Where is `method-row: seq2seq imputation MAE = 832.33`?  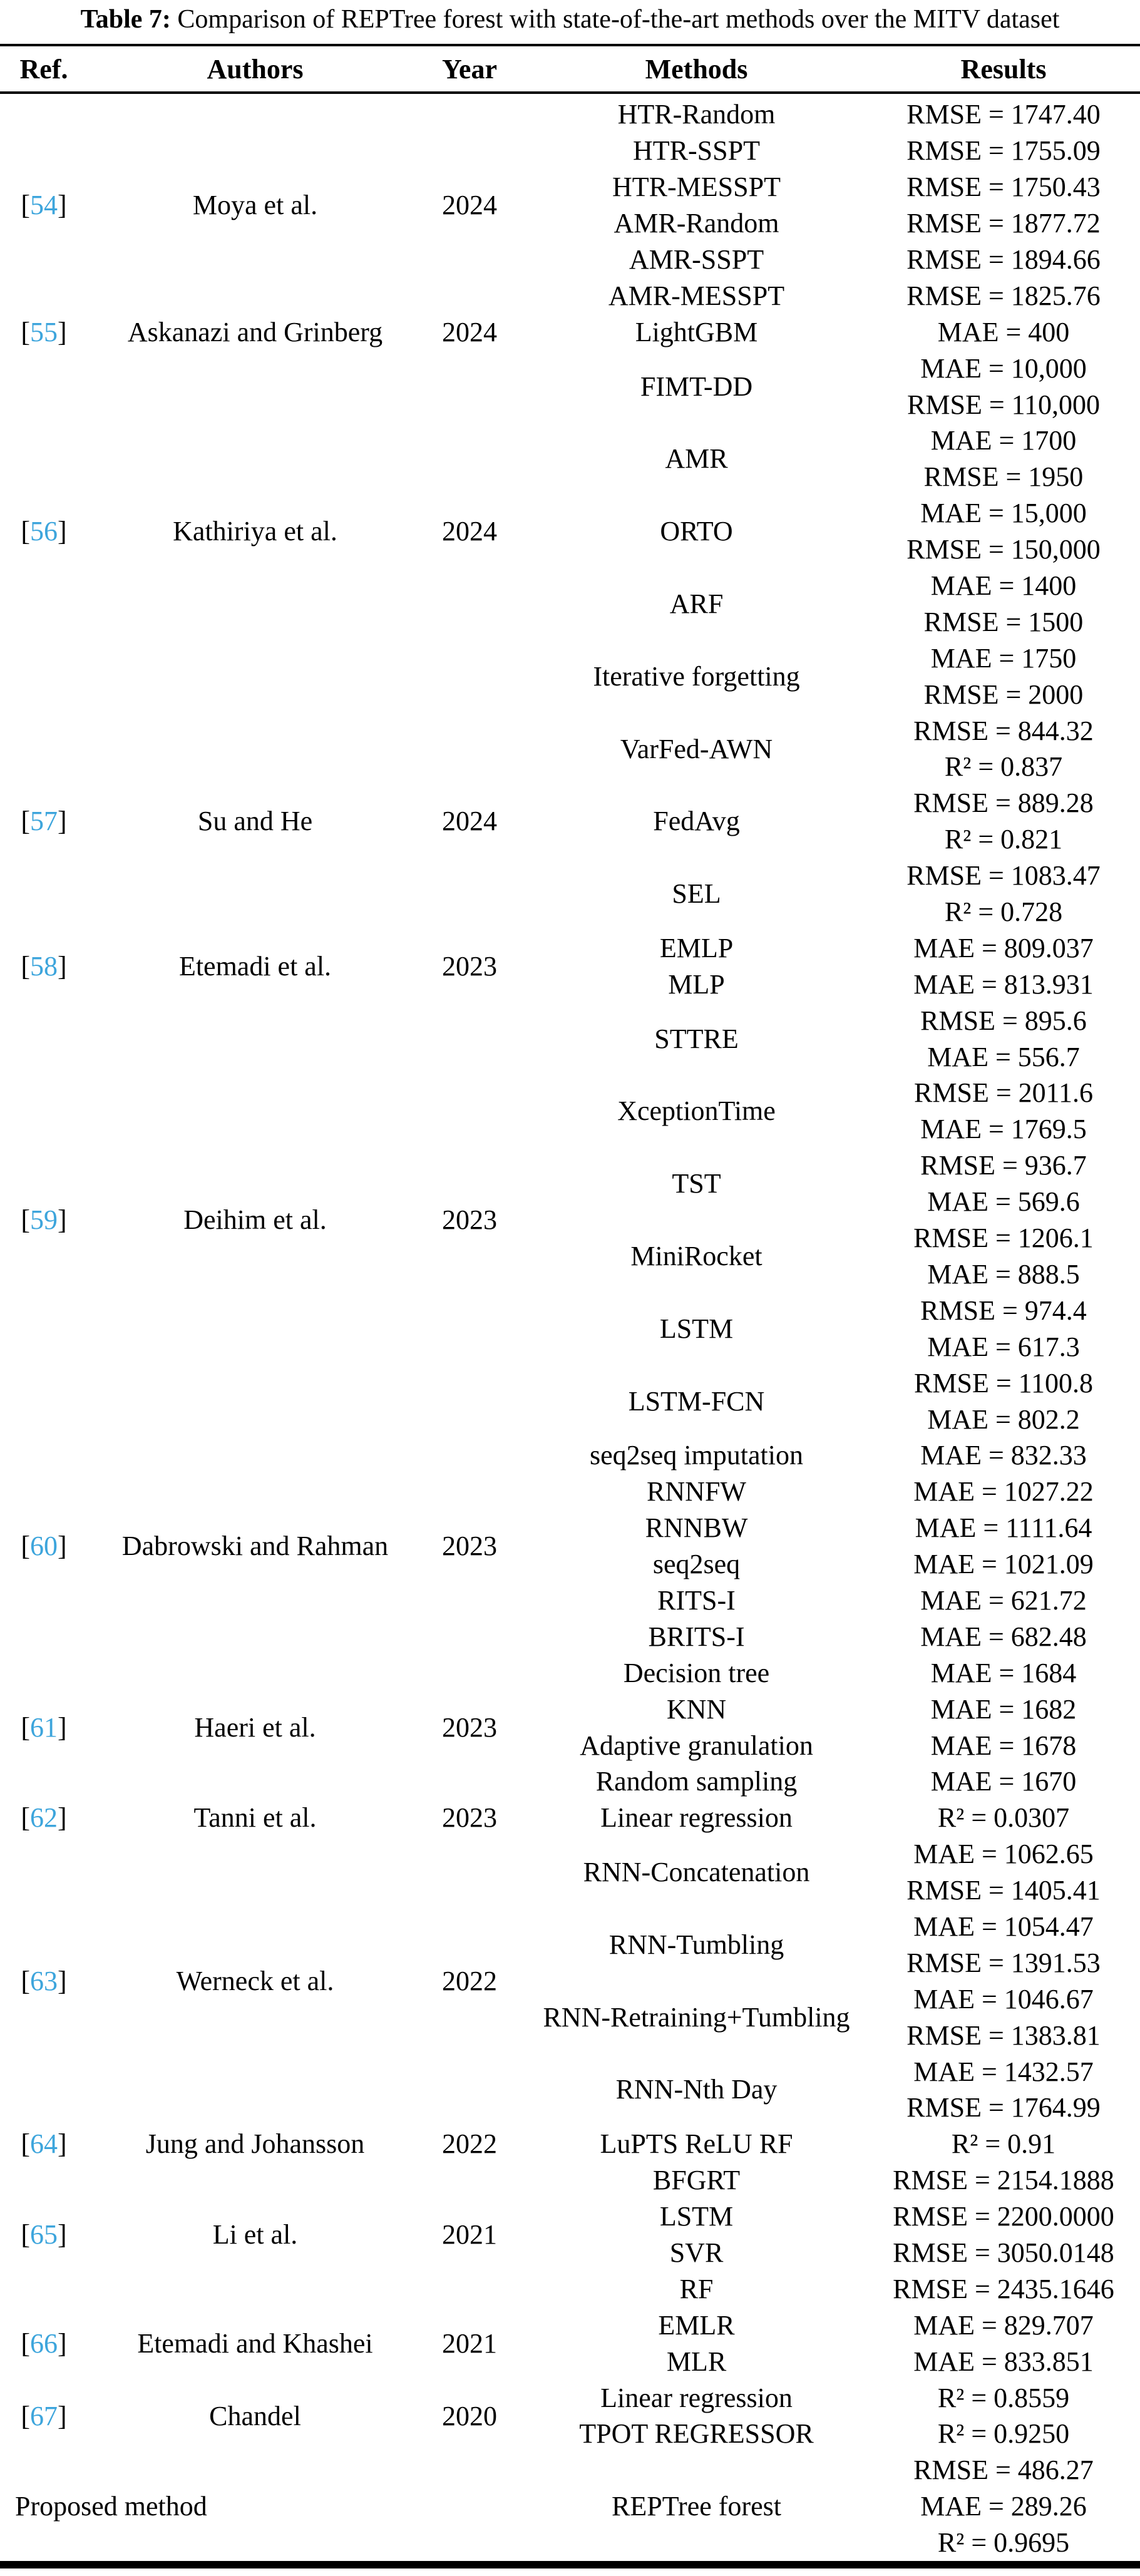
method-row: seq2seq imputation MAE = 832.33 is located at coordinates (848, 1455).